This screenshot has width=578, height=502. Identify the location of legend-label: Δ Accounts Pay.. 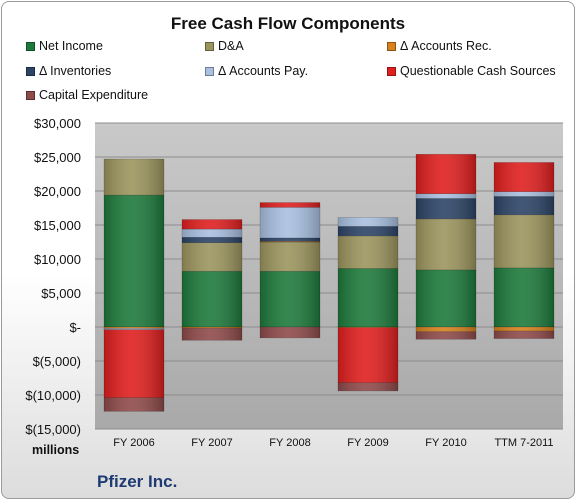
(263, 71).